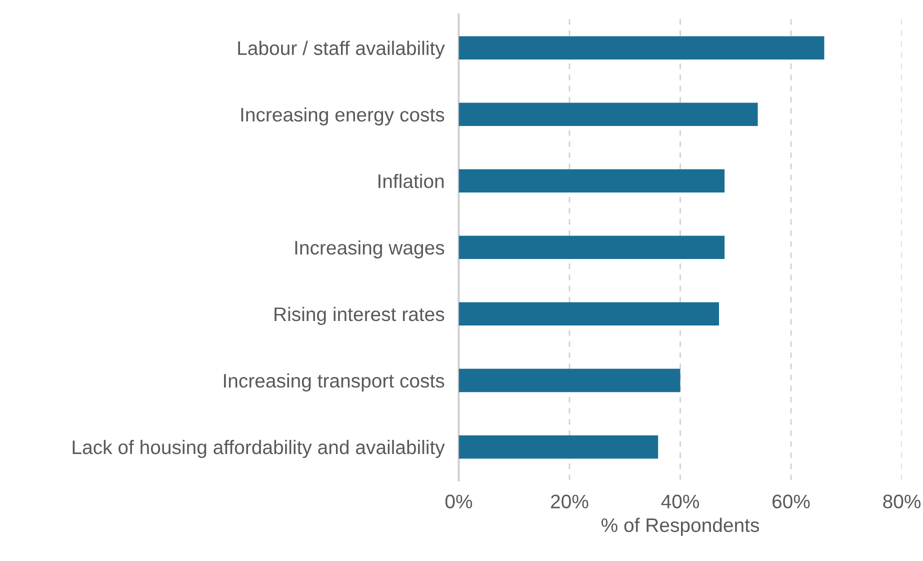 This screenshot has height=561, width=923. Describe the element at coordinates (680, 501) in the screenshot. I see `x-tick-label: 40%` at that location.